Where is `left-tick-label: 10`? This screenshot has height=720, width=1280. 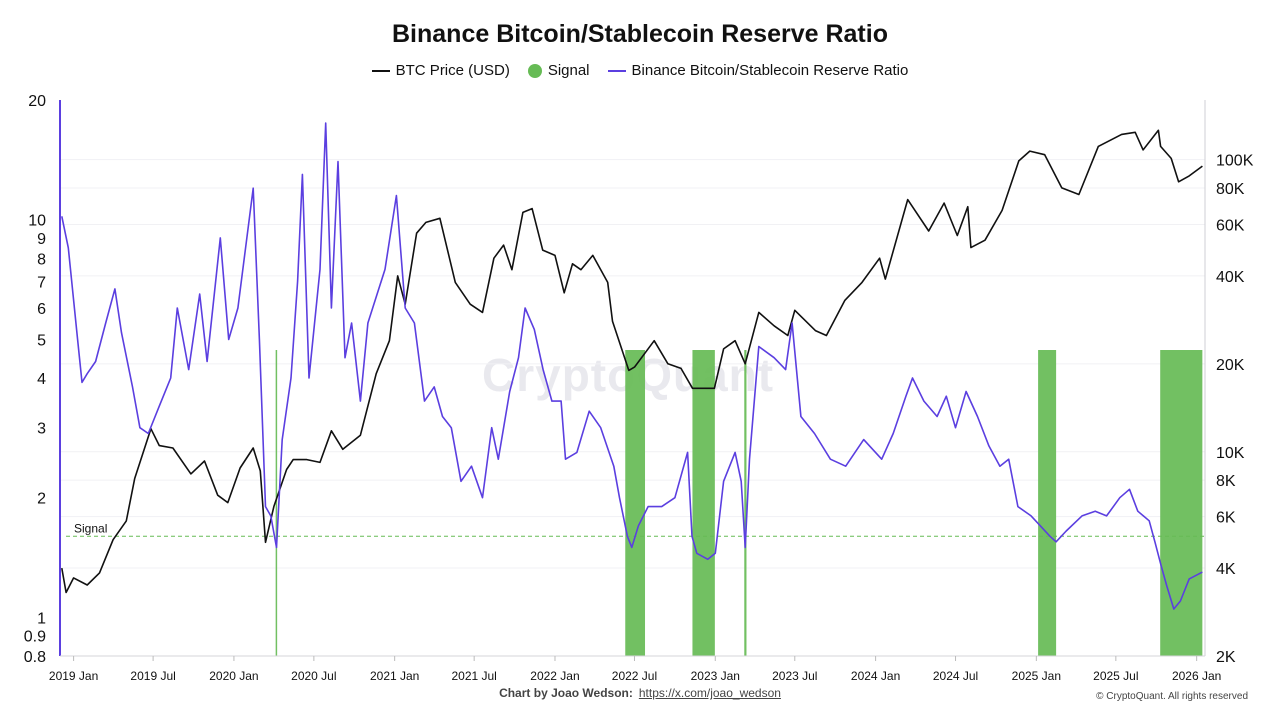 left-tick-label: 10 is located at coordinates (37, 221).